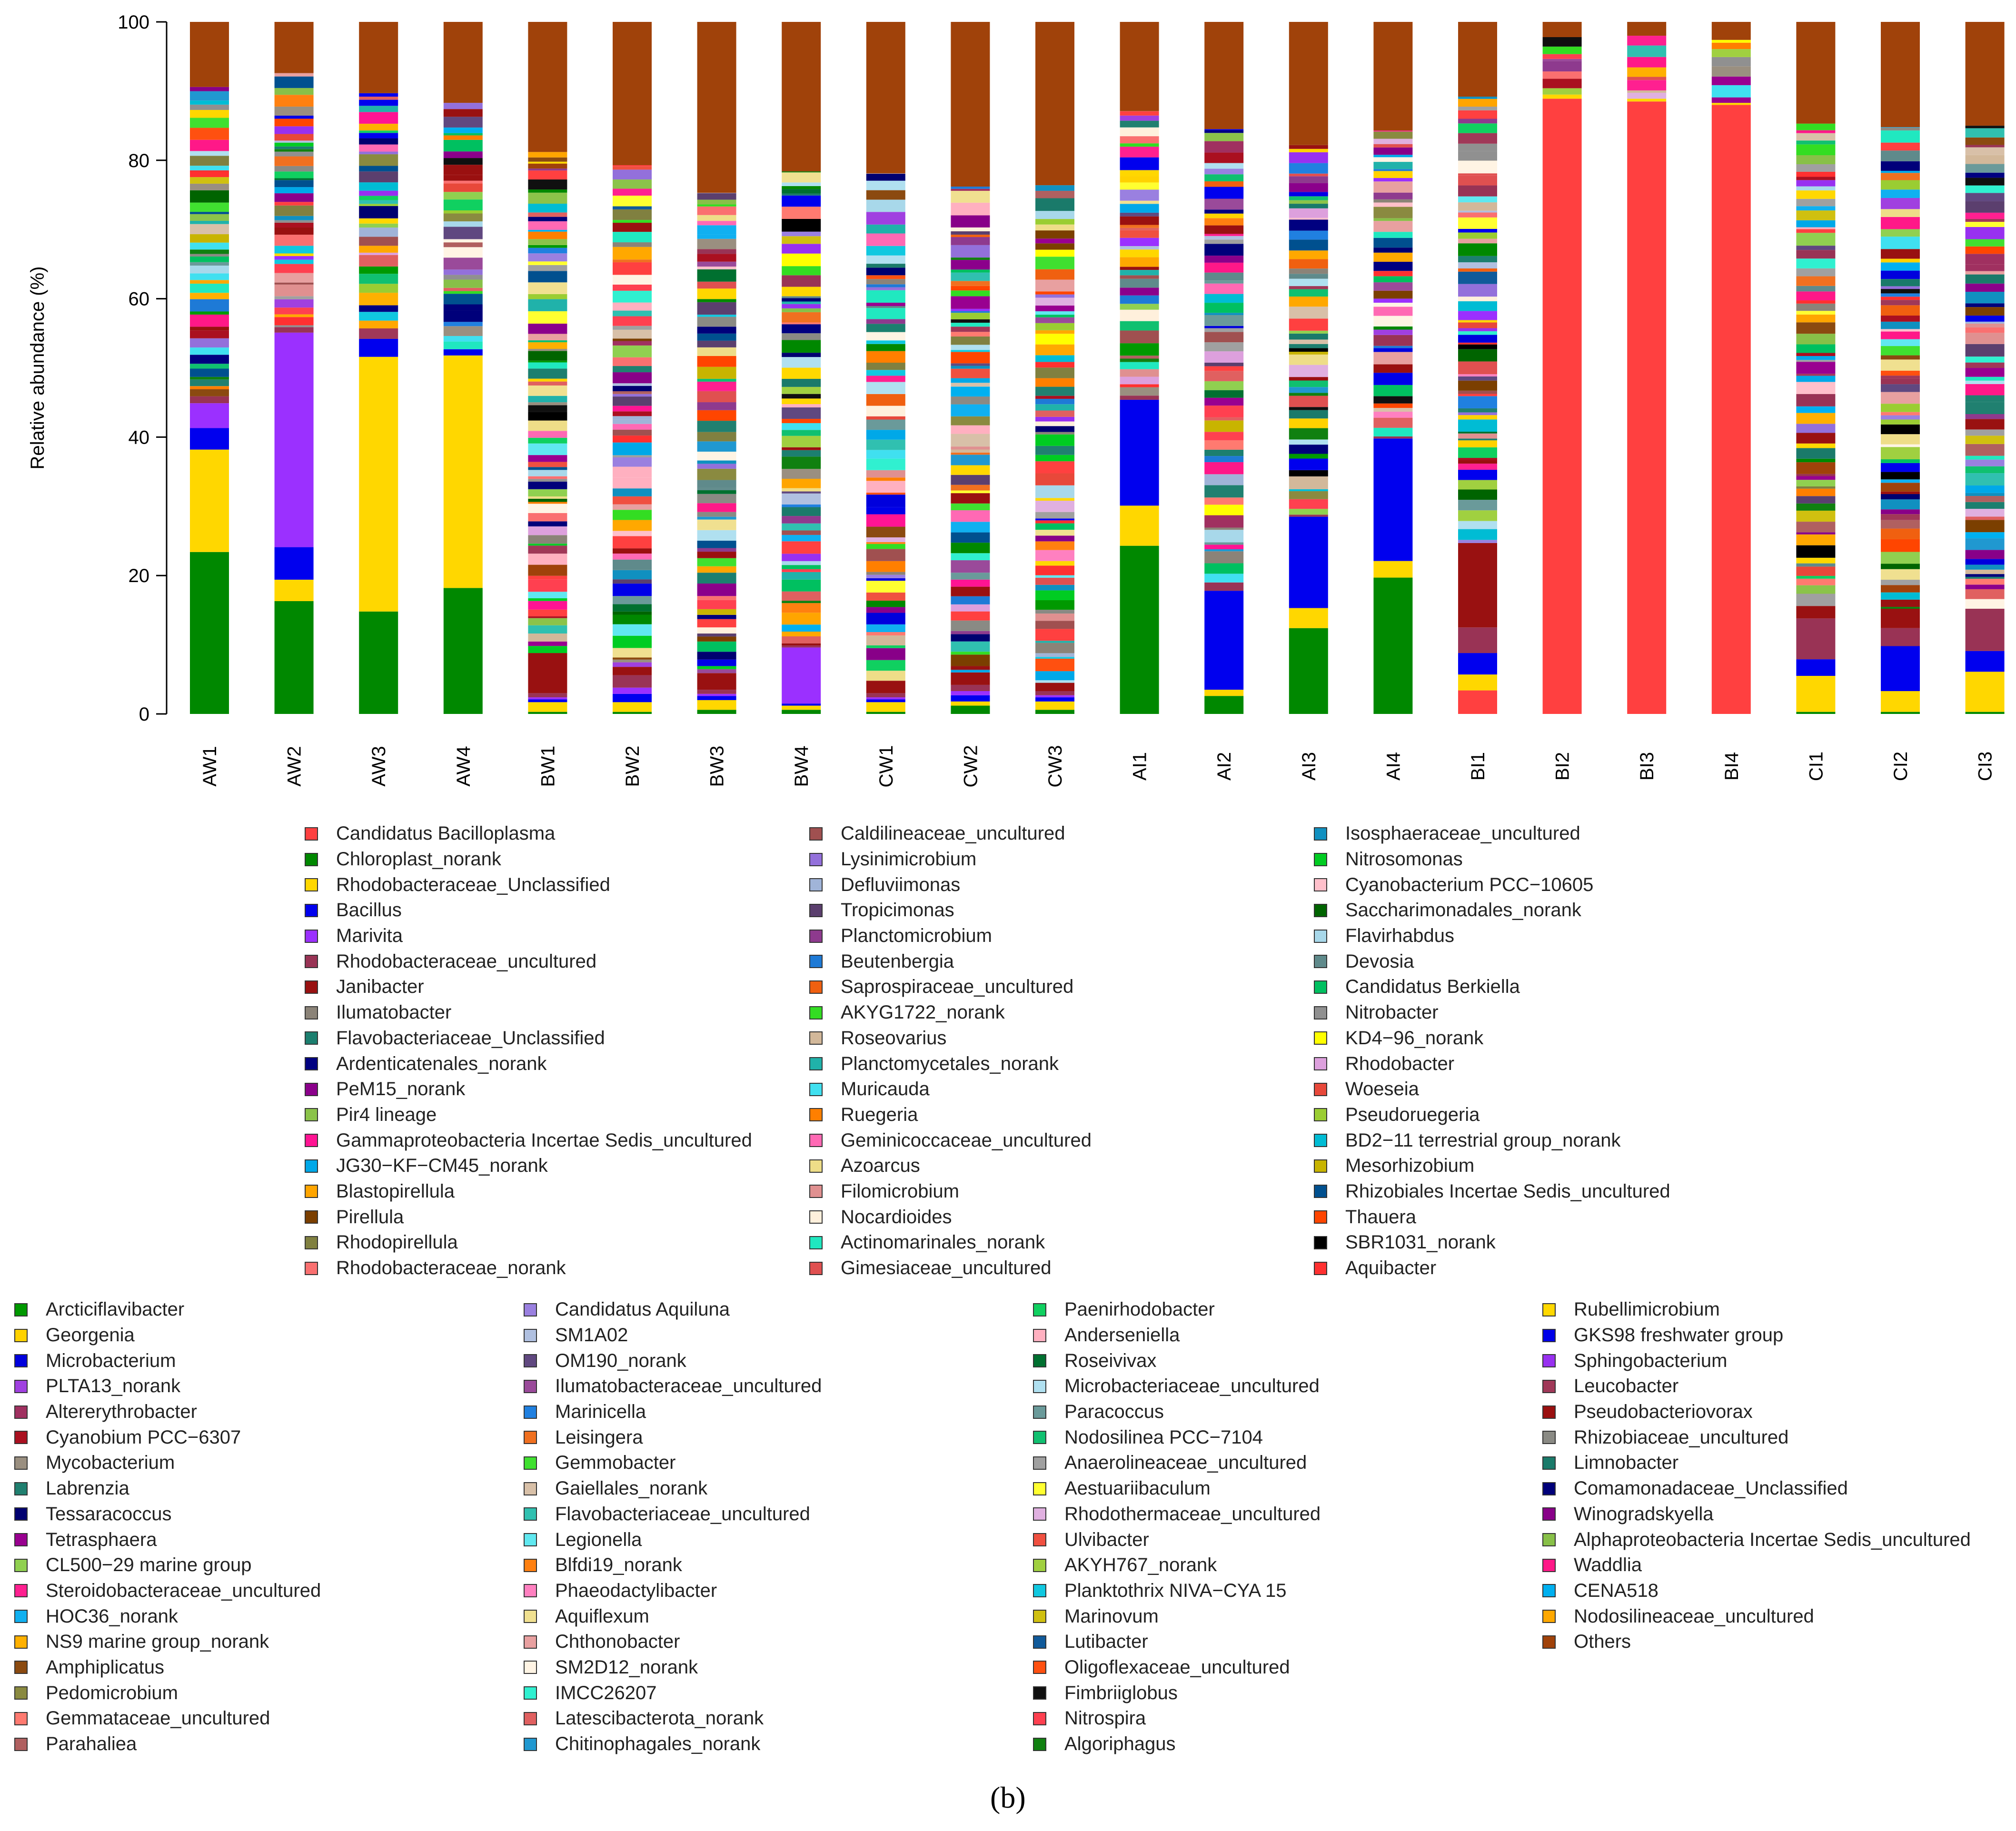 This screenshot has width=2016, height=1831. What do you see at coordinates (1061, 885) in the screenshot?
I see `legend-item: Defluviimonas` at bounding box center [1061, 885].